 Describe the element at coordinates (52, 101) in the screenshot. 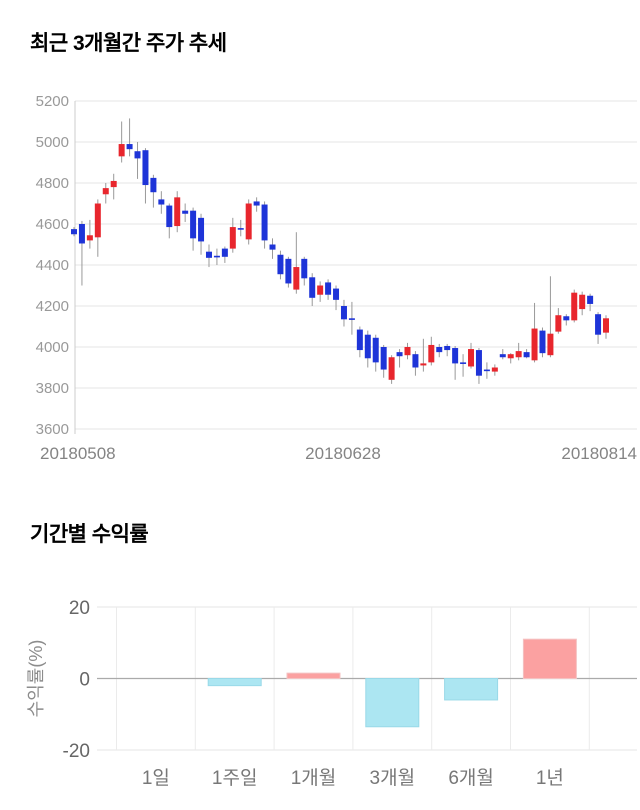

I see `y-axis-tick-label: 5200` at that location.